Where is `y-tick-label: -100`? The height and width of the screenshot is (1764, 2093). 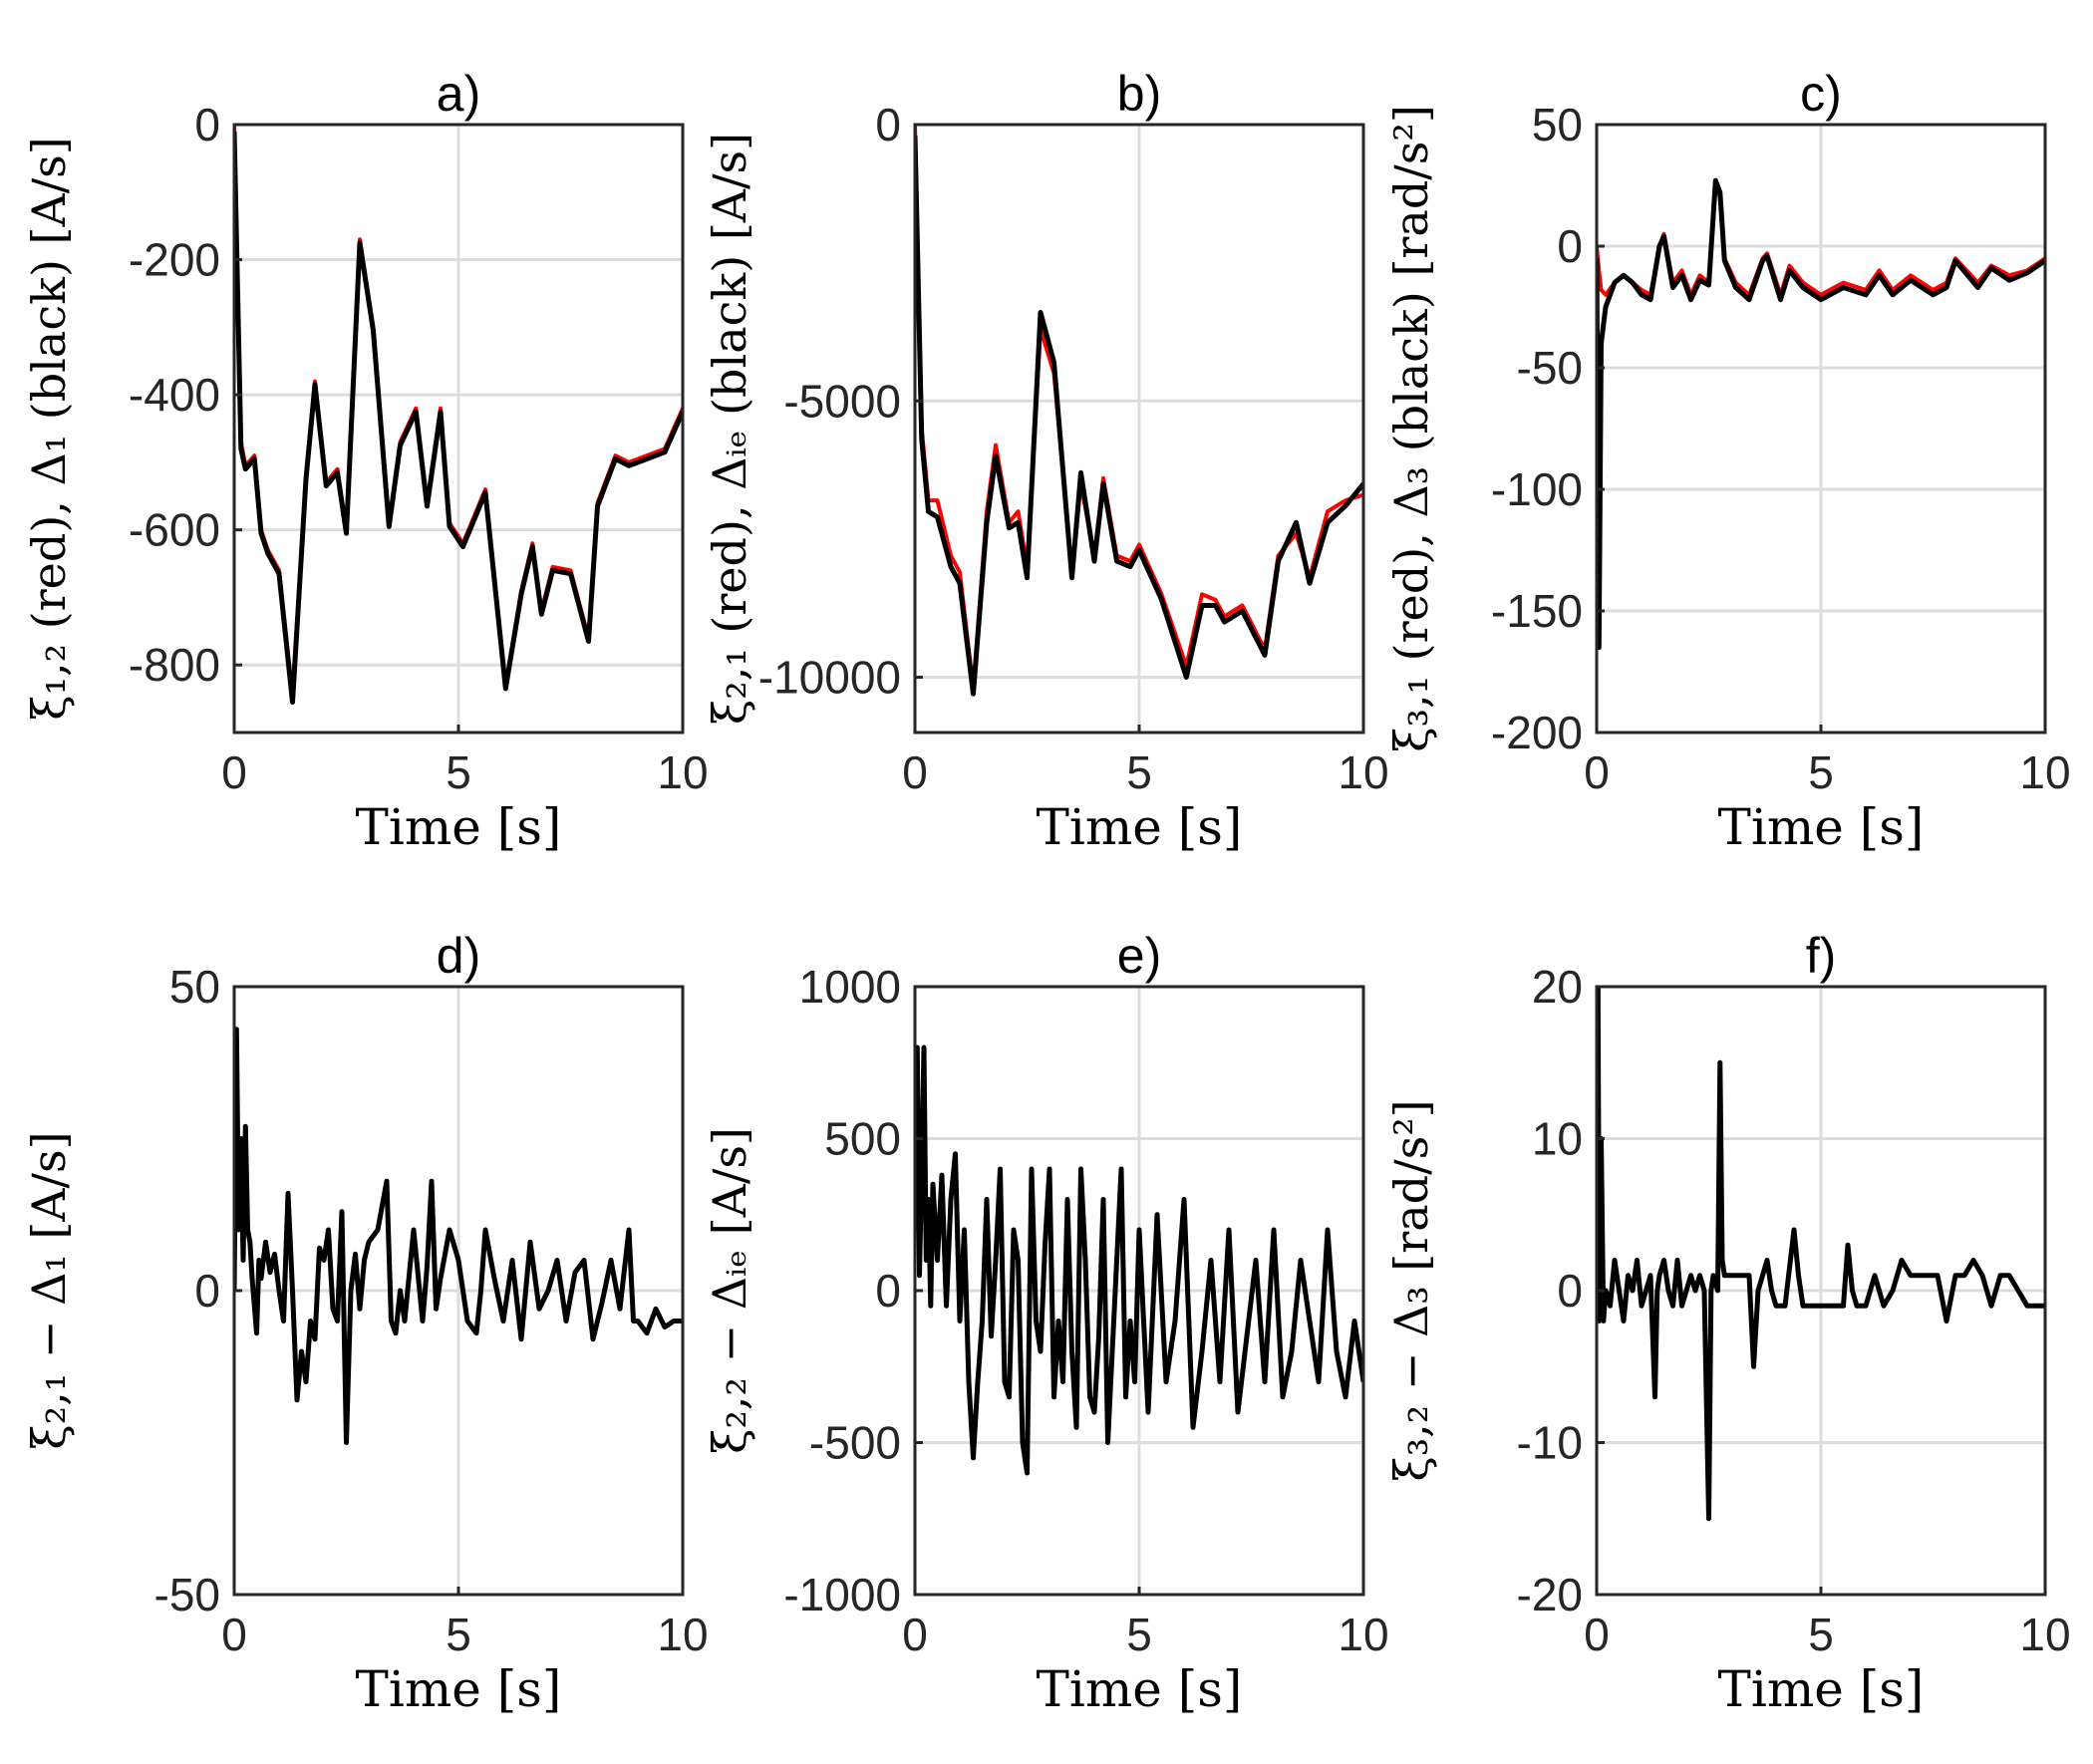
y-tick-label: -100 is located at coordinates (1537, 489).